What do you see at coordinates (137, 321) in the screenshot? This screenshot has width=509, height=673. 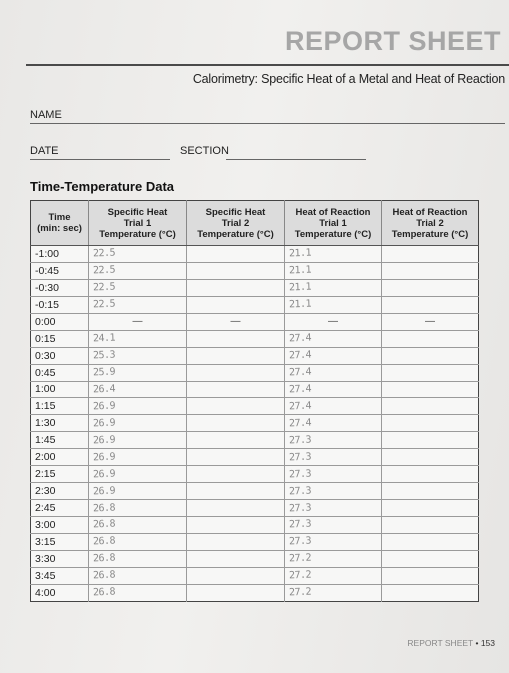 I see `specific-heat-trial-1-cell: —` at bounding box center [137, 321].